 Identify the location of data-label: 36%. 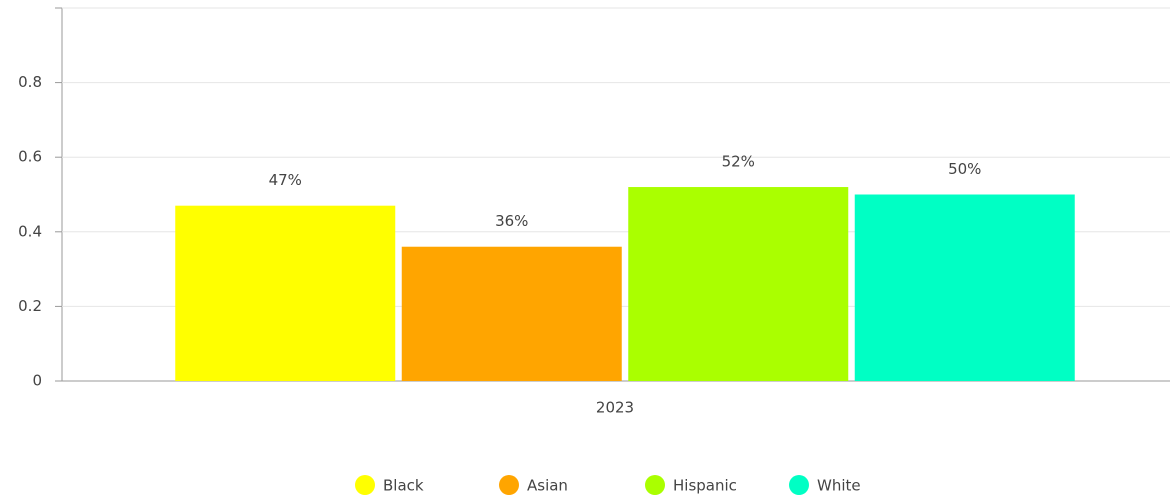
(511, 221).